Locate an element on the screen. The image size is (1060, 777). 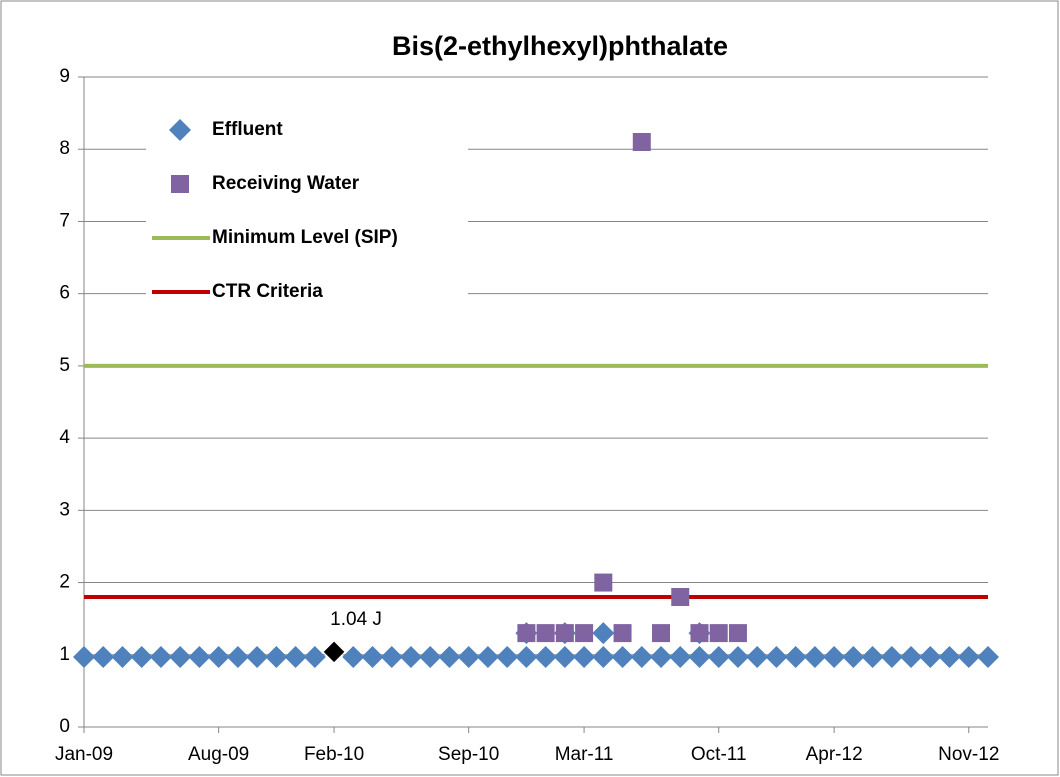
legend-label: Receiving Water is located at coordinates (286, 183).